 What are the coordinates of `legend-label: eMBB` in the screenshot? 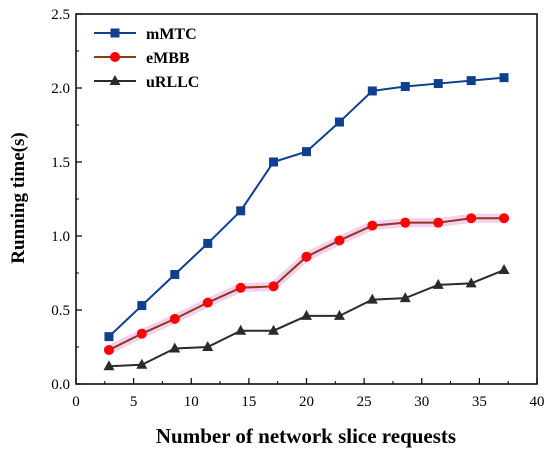 It's located at (168, 58).